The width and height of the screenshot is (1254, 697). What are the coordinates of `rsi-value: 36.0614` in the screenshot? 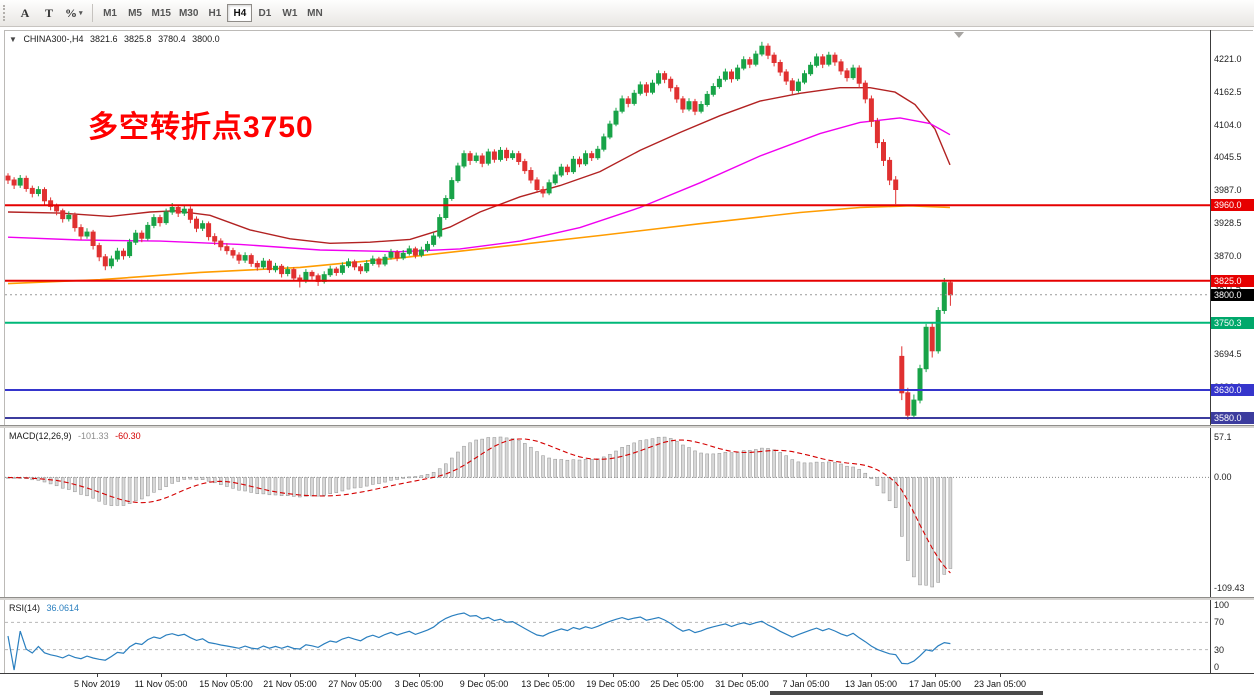 It's located at (63, 608).